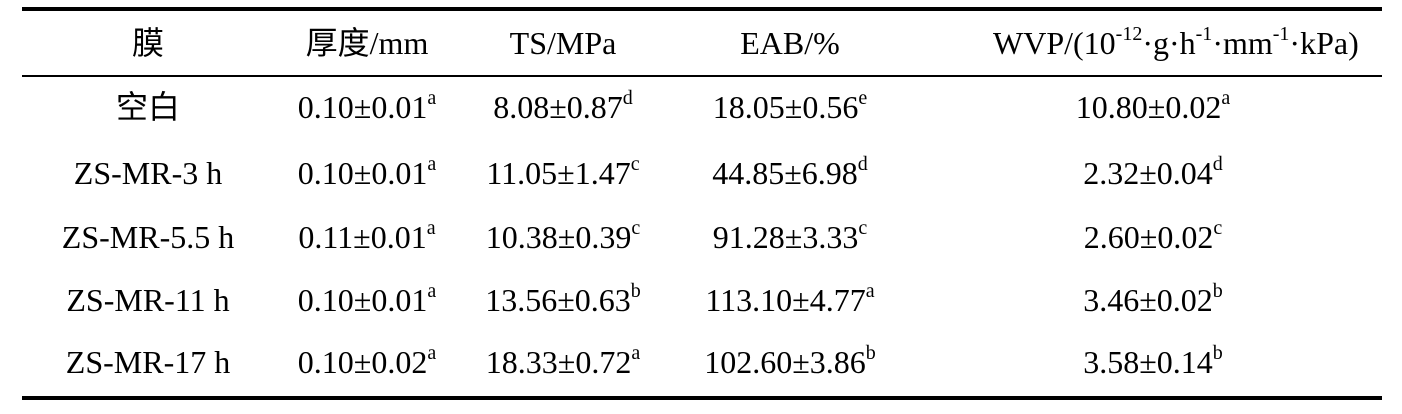 The image size is (1402, 414). I want to click on table-cell: 2.60±0.02c, so click(1153, 239).